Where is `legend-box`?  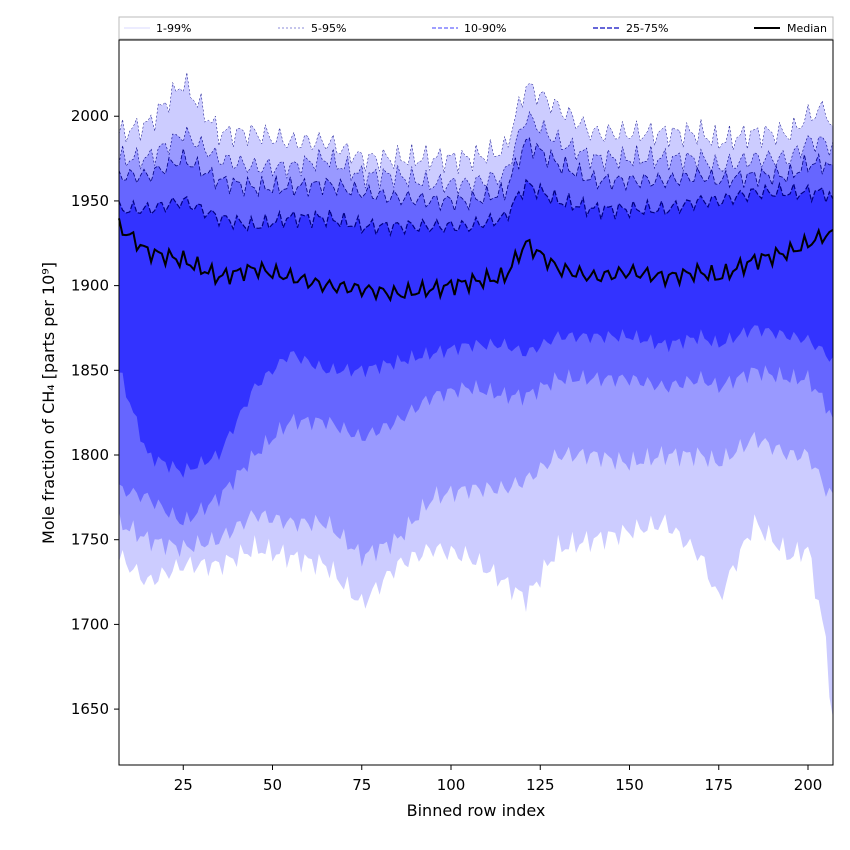 legend-box is located at coordinates (476, 28).